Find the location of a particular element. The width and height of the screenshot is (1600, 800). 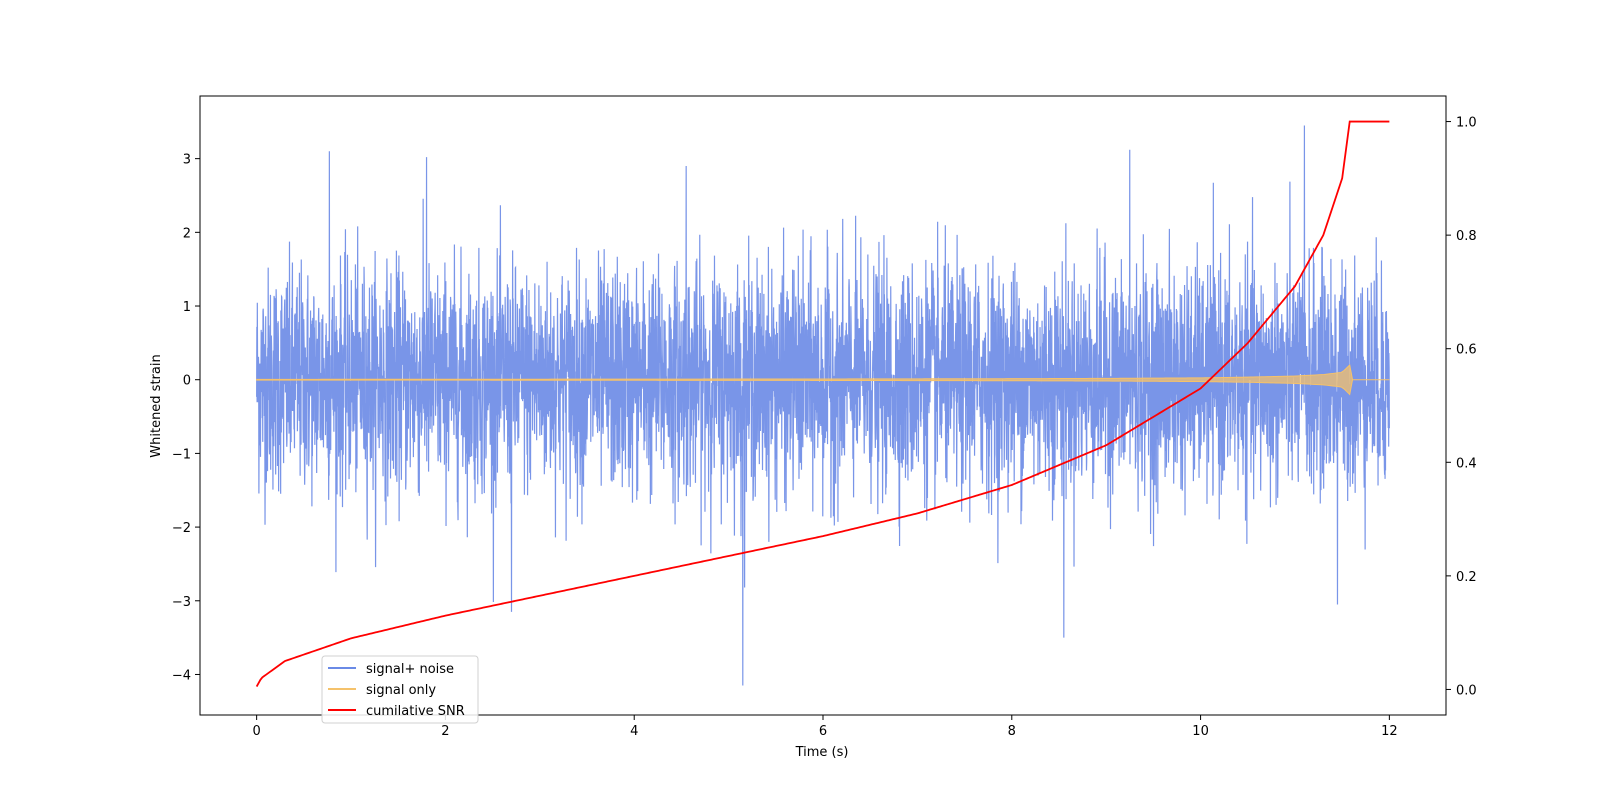

y-tick-label-2: −2 is located at coordinates (181, 528).